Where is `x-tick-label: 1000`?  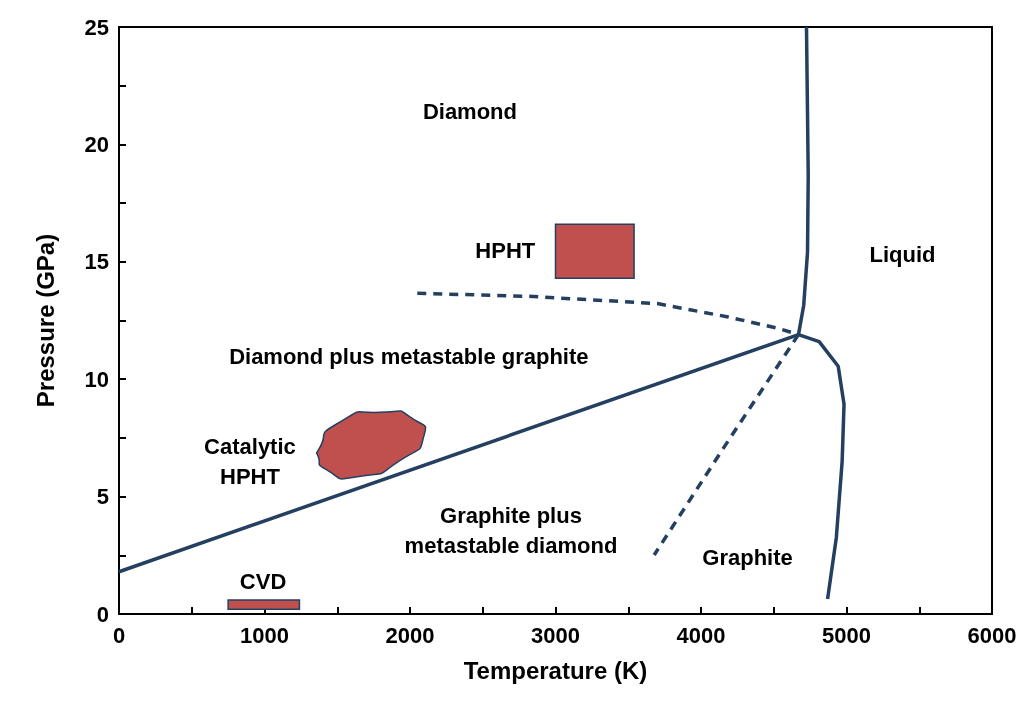
x-tick-label: 1000 is located at coordinates (264, 635).